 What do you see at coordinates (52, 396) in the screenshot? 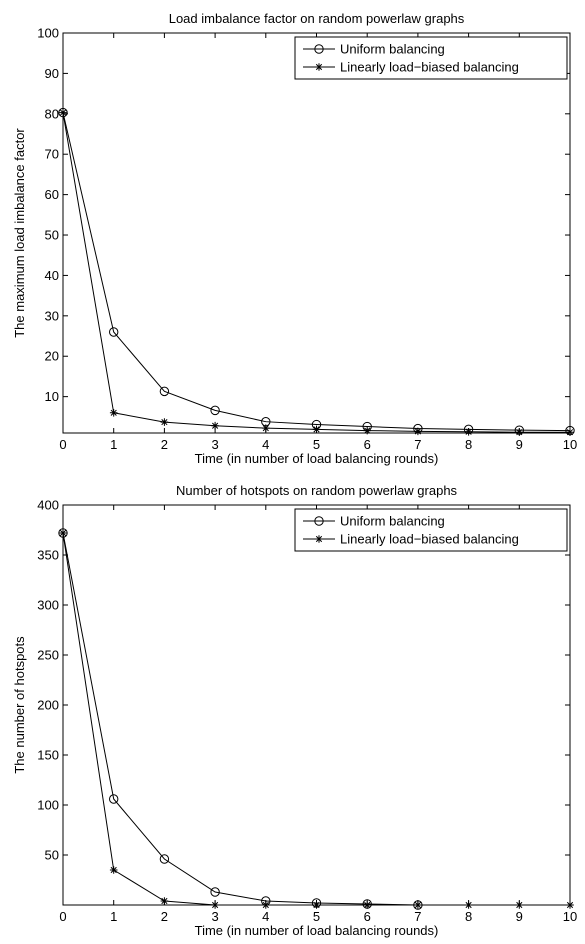
I see `y-tick-label: 10` at bounding box center [52, 396].